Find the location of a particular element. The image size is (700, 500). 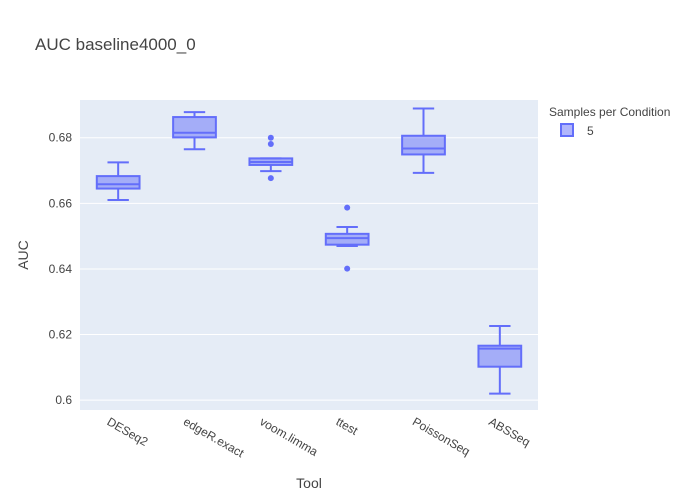

y-axis-title: AUC is located at coordinates (23, 255).